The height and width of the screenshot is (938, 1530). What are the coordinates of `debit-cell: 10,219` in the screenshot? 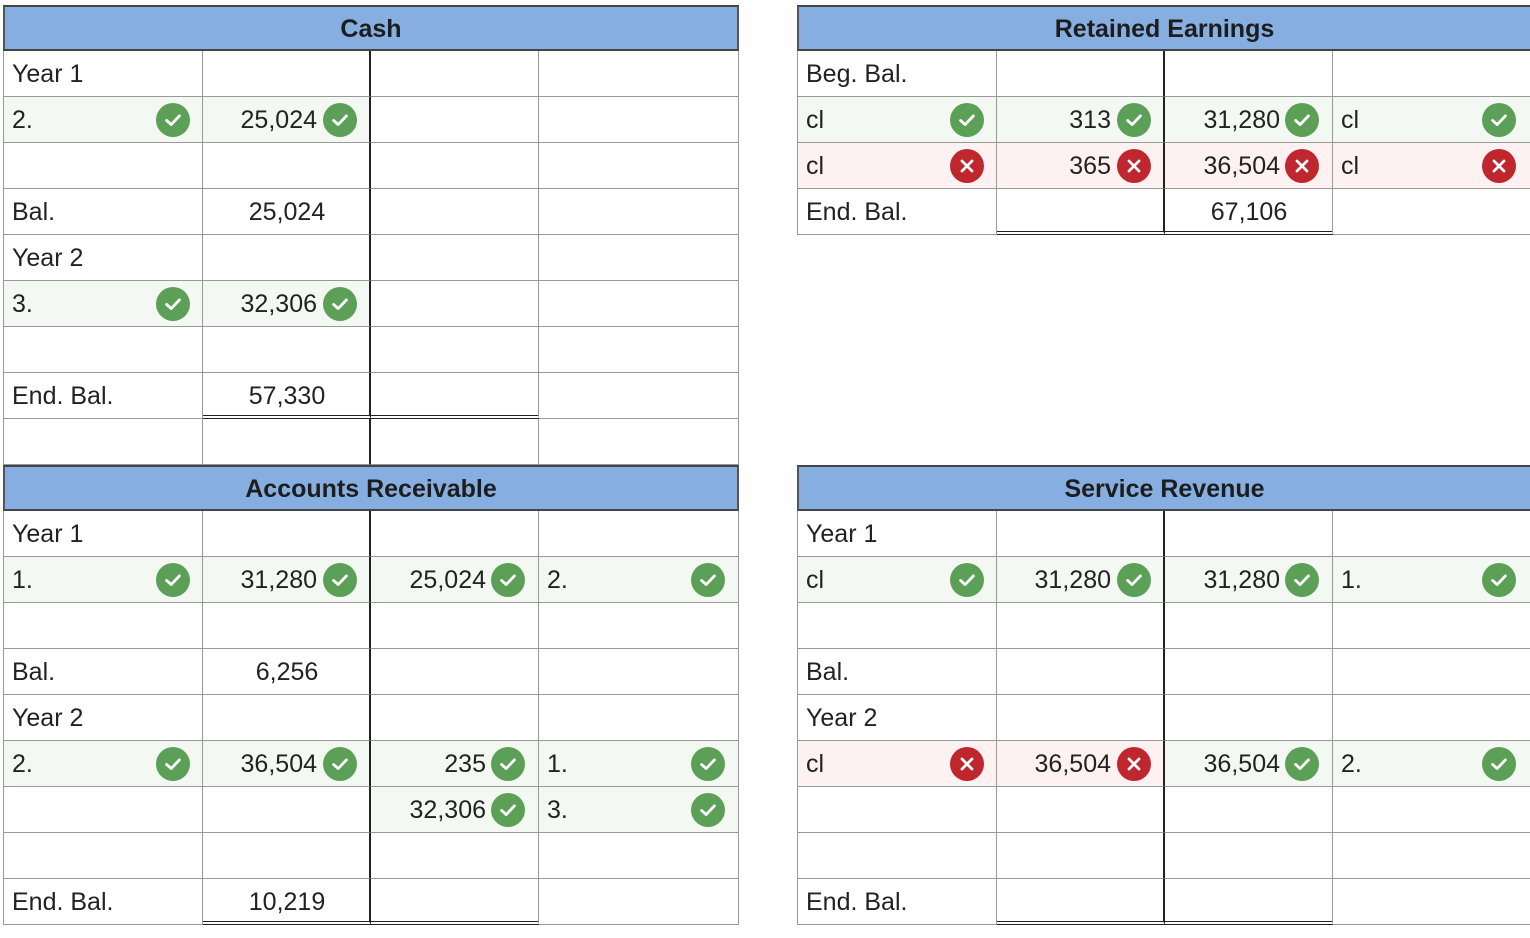 It's located at (287, 902).